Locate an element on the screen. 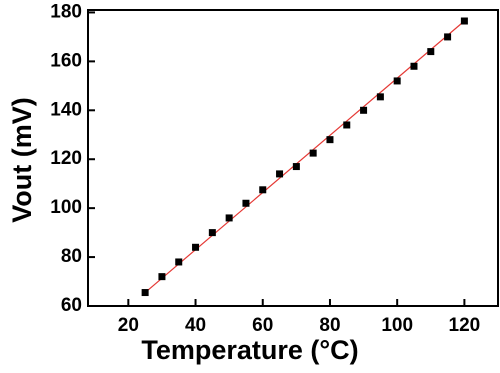 The height and width of the screenshot is (373, 500). x-tick-label: 20 is located at coordinates (128, 325).